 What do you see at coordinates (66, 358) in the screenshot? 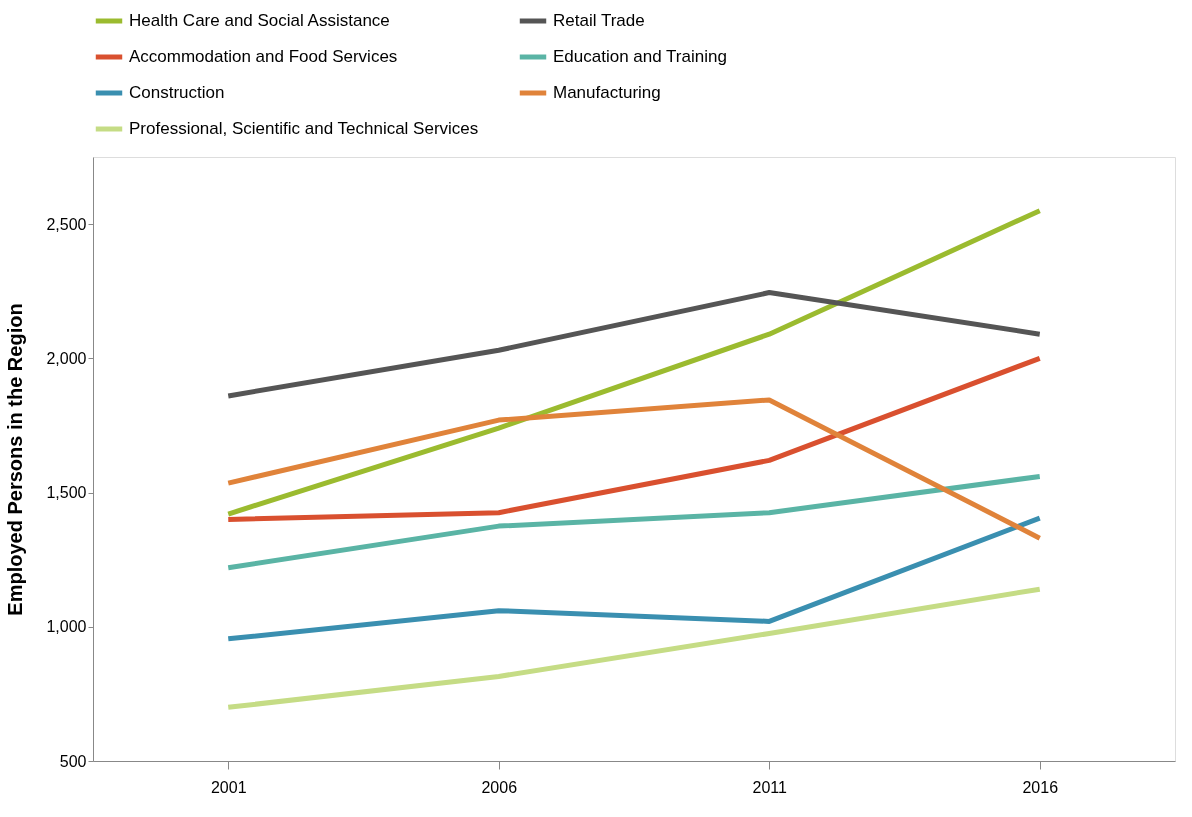
I see `y-tick-label: 2,000` at bounding box center [66, 358].